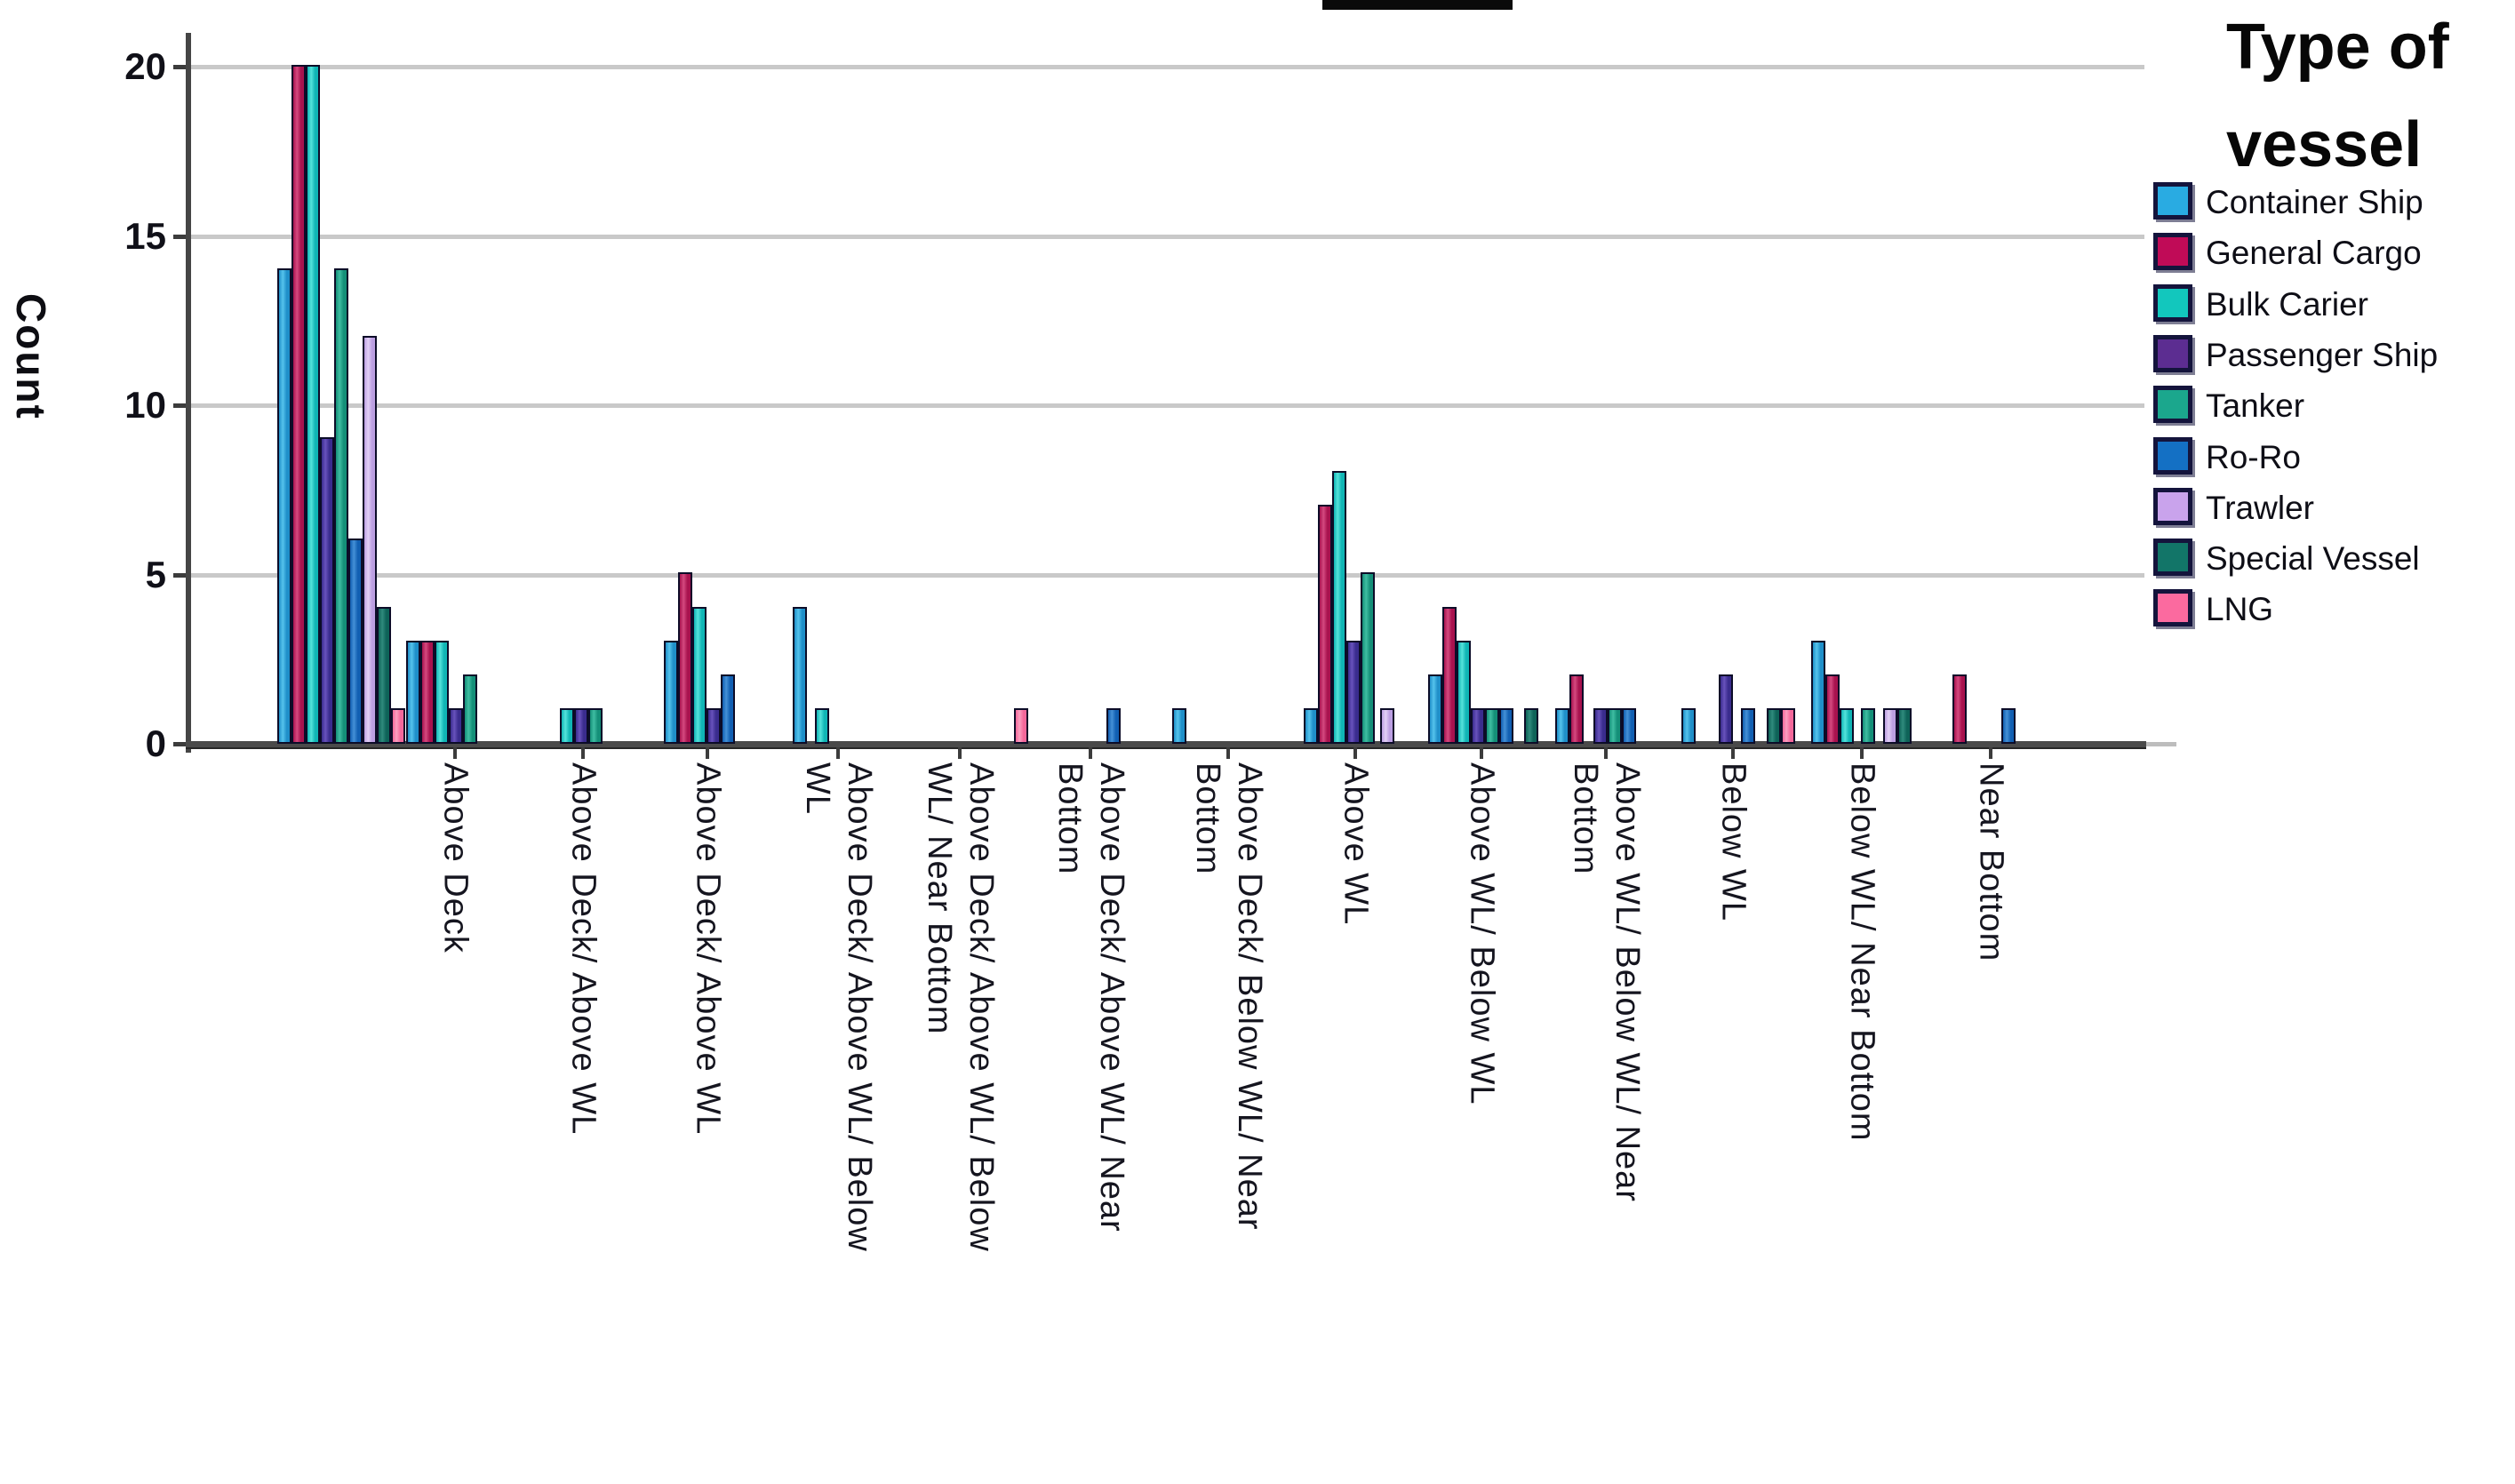 The image size is (2515, 1484). What do you see at coordinates (2172, 354) in the screenshot?
I see `legend-swatch-passenger-ship` at bounding box center [2172, 354].